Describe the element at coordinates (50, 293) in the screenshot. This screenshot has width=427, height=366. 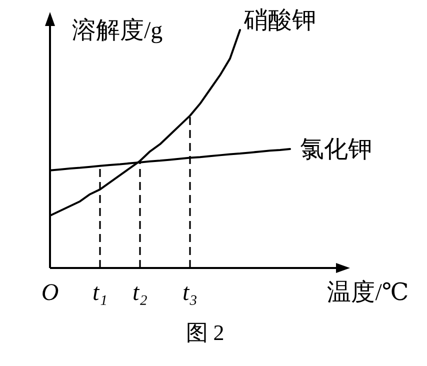
I see `x-tick-label: O` at that location.